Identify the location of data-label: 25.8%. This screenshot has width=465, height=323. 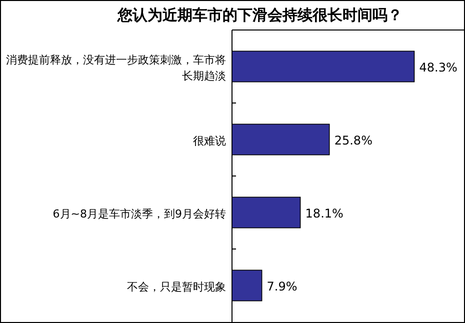
(353, 141).